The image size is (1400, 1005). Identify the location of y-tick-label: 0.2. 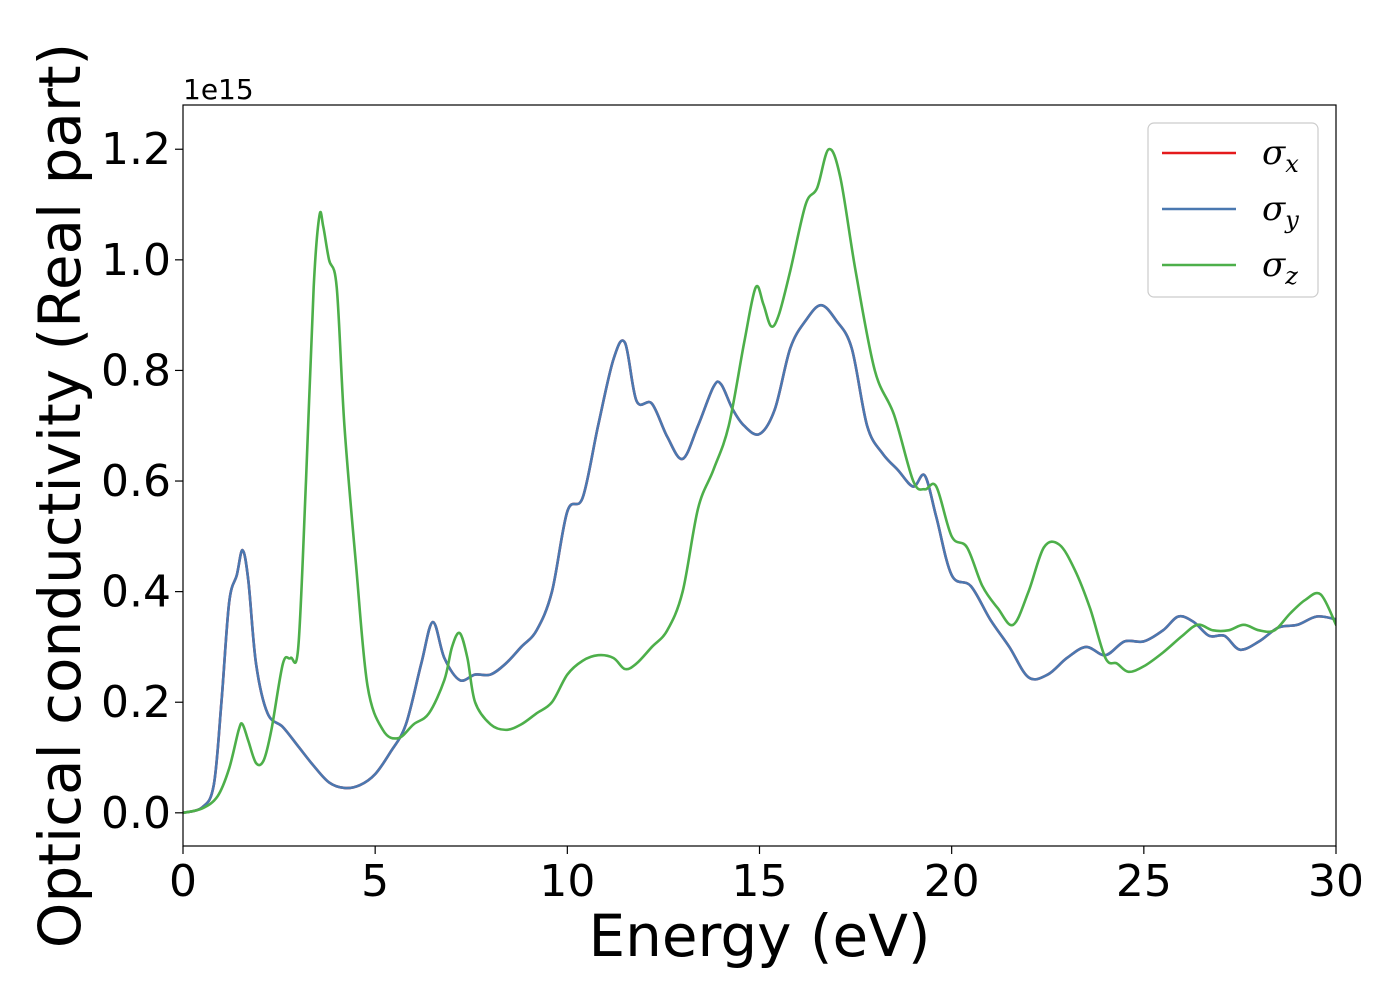
(136, 702).